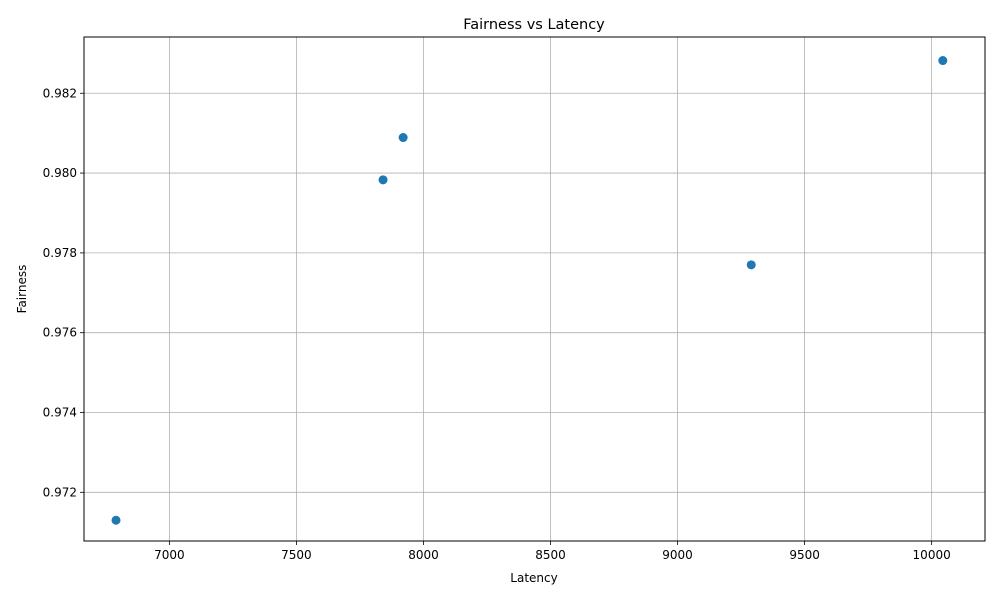 The height and width of the screenshot is (600, 1000). What do you see at coordinates (169, 555) in the screenshot?
I see `x-tick-label: 7000` at bounding box center [169, 555].